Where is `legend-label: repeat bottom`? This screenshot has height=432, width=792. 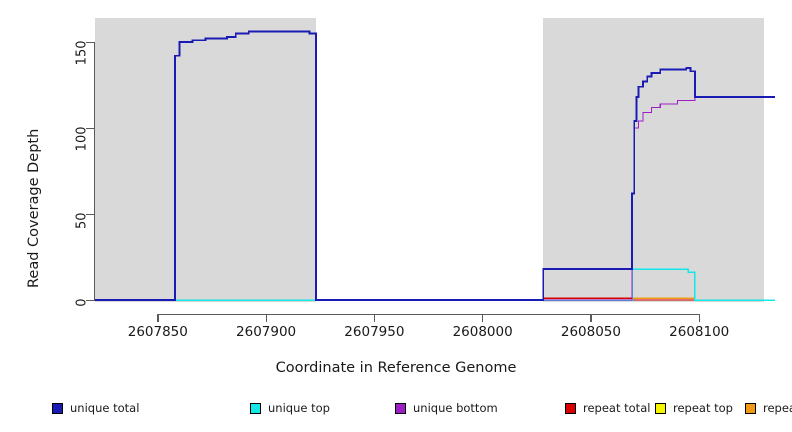 legend-label: repeat bottom is located at coordinates (777, 408).